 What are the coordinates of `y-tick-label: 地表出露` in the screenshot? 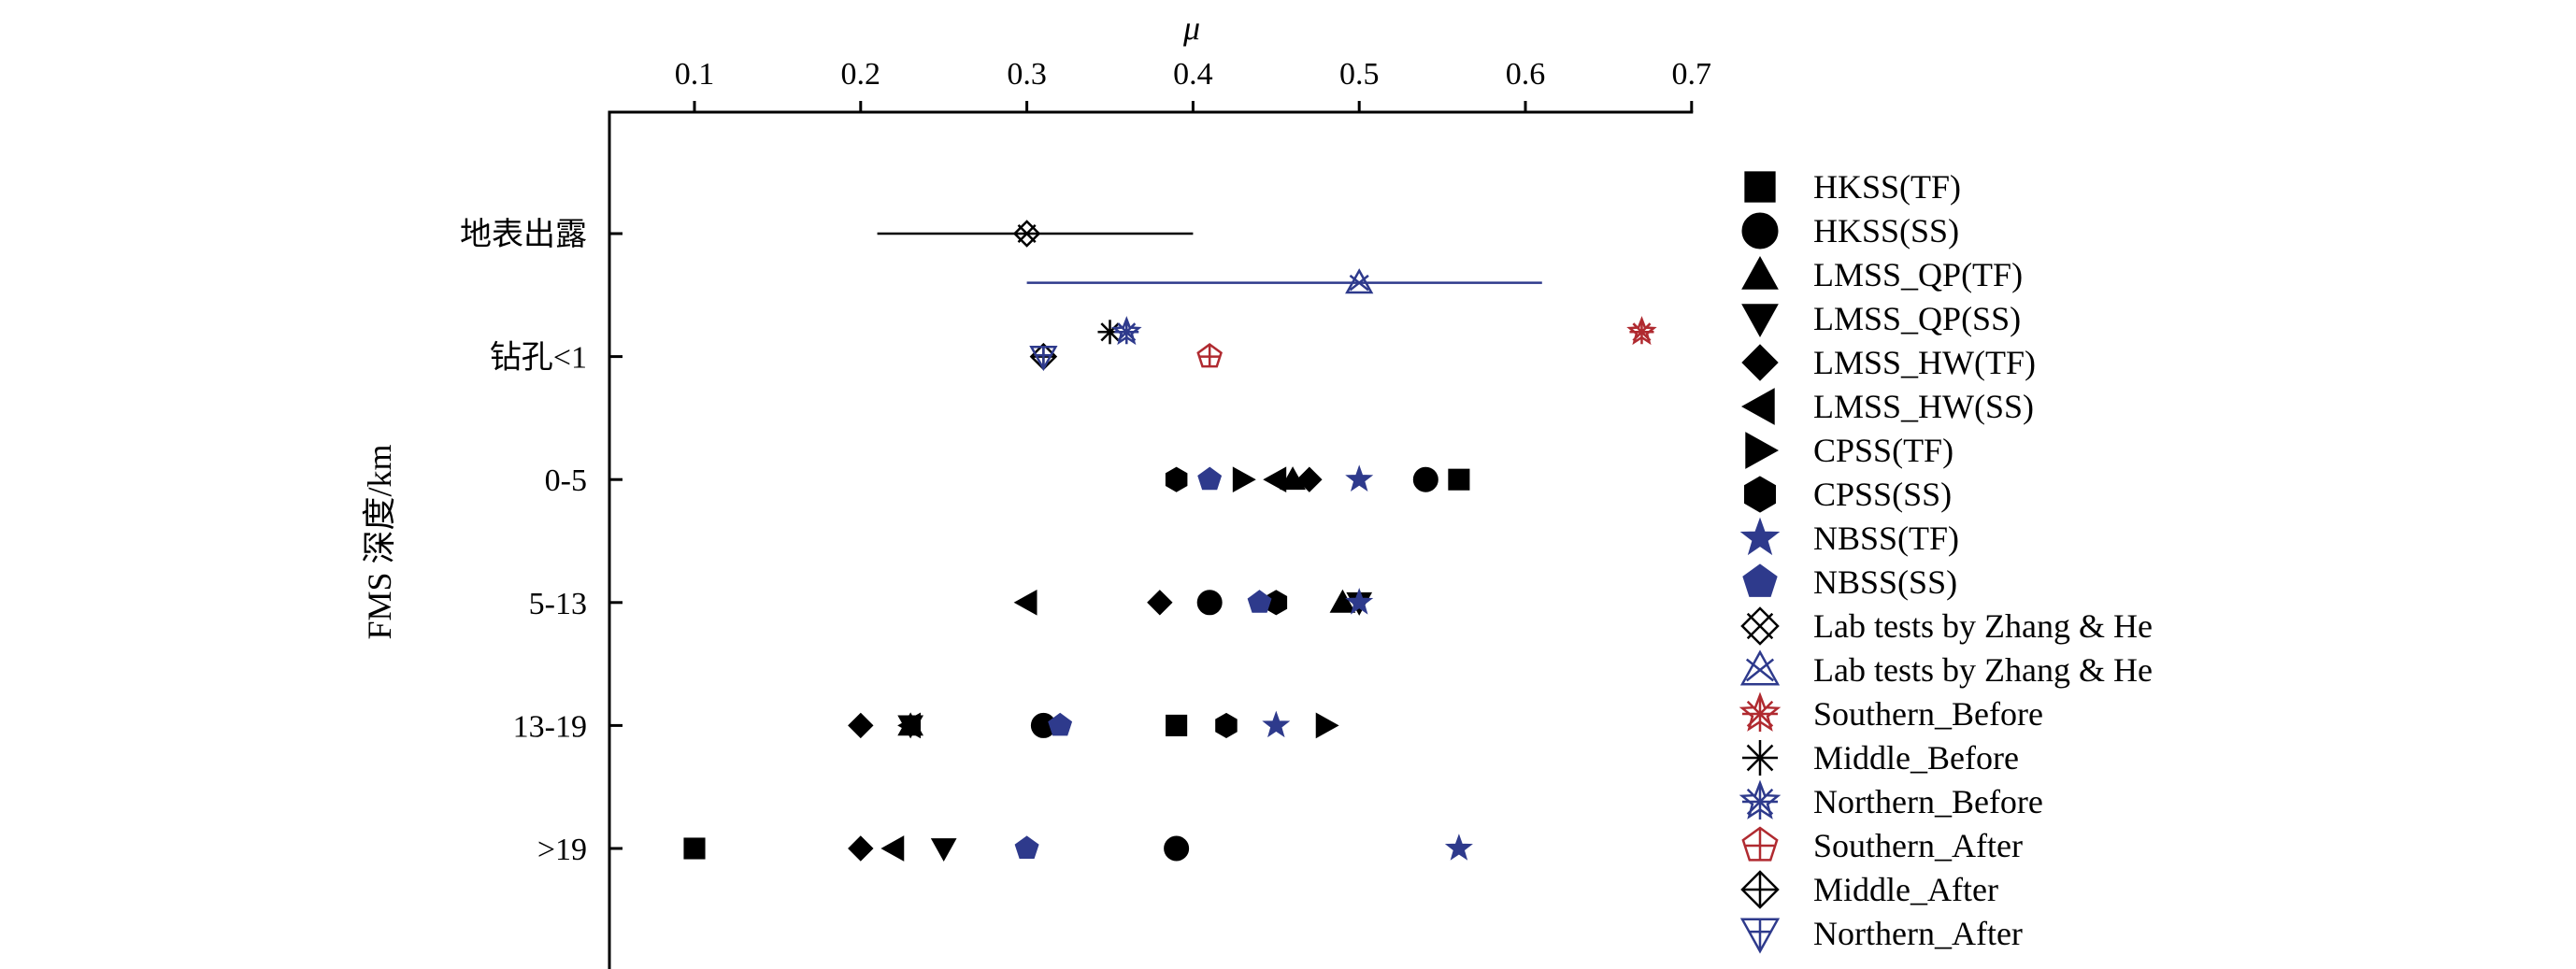 It's located at (523, 235).